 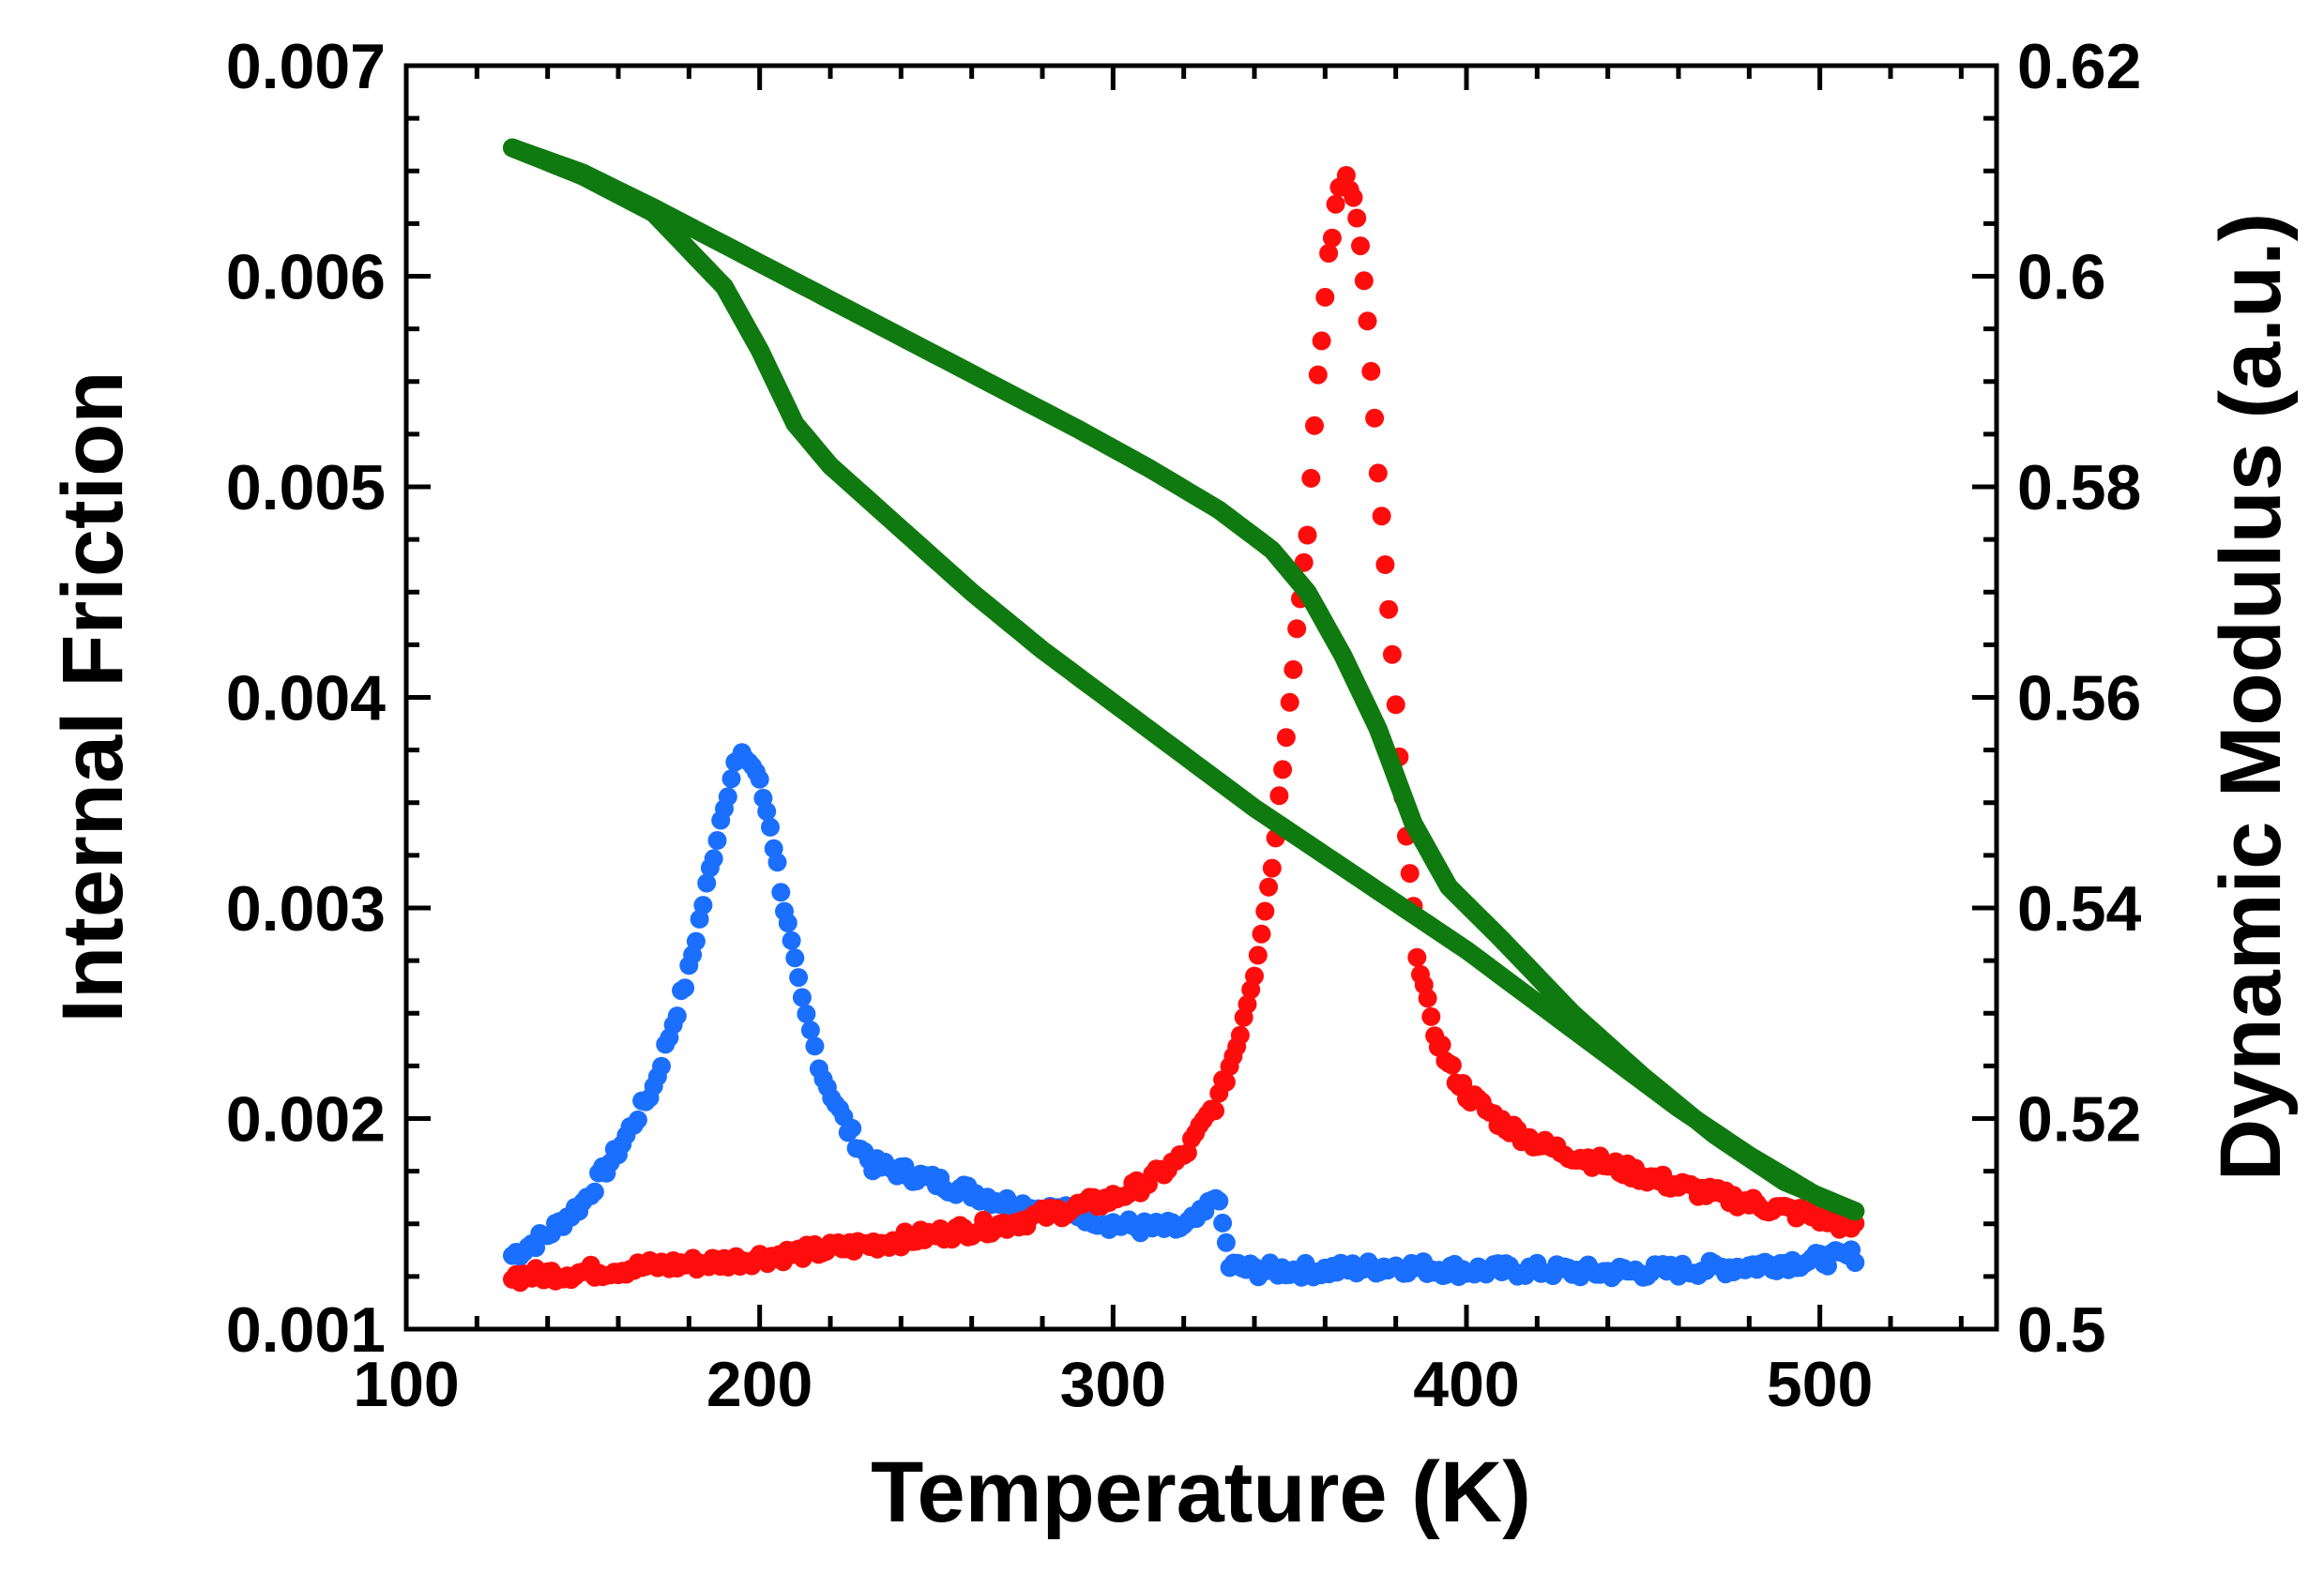 What do you see at coordinates (1201, 1492) in the screenshot?
I see `x-axis-title: Temperature (K)` at bounding box center [1201, 1492].